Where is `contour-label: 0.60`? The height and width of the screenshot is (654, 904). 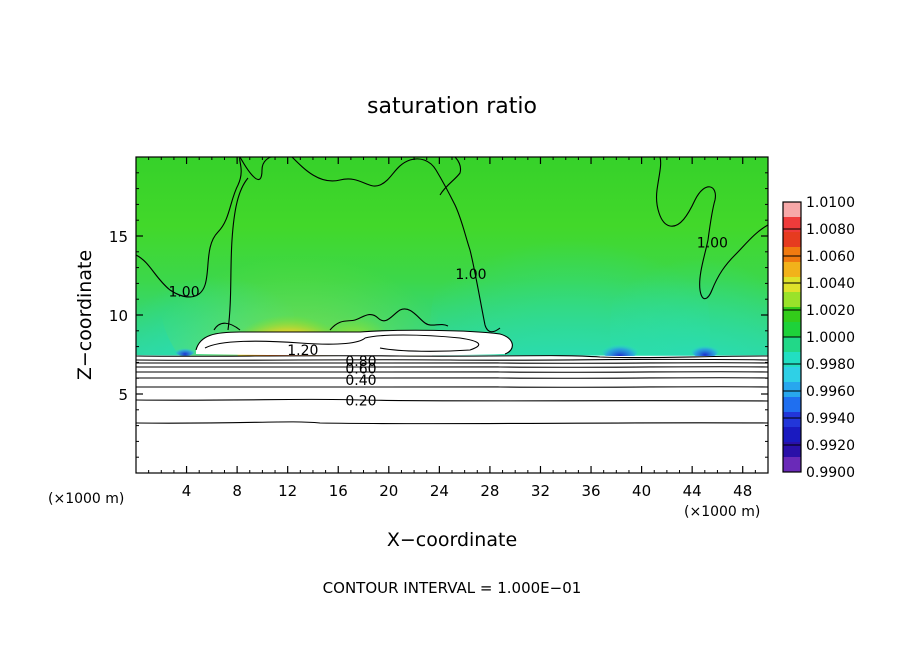 contour-label: 0.60 is located at coordinates (360, 370).